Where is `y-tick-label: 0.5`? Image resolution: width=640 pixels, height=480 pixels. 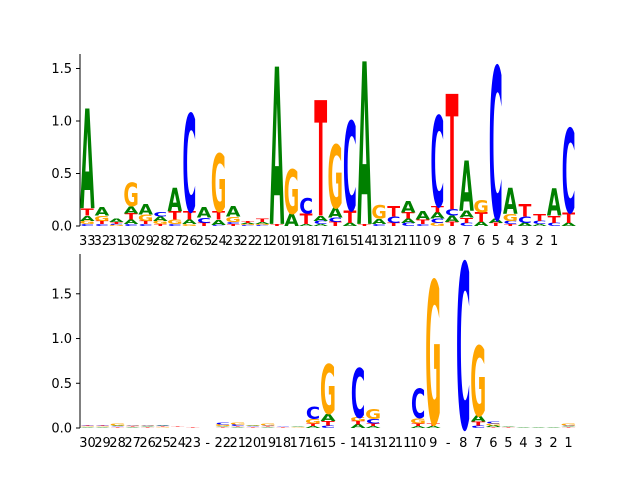
y-tick-label: 0.5 is located at coordinates (61, 384).